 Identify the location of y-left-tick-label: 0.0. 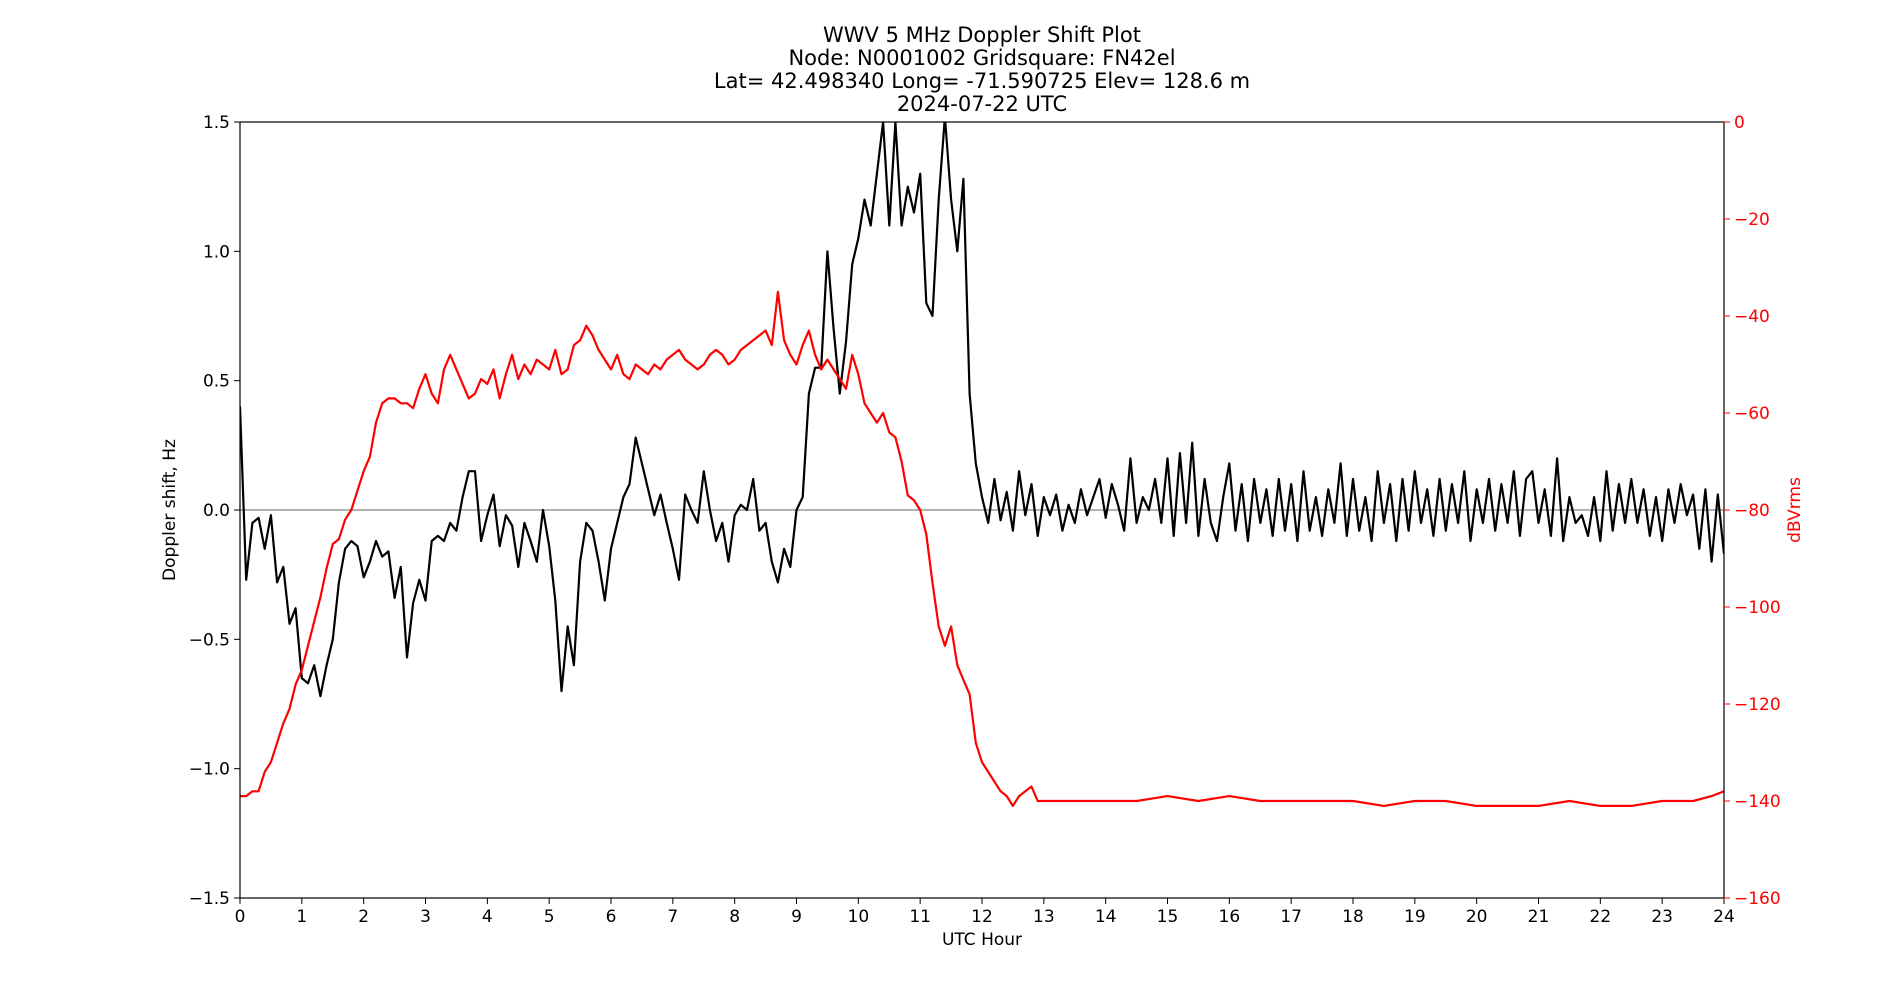
(216, 511).